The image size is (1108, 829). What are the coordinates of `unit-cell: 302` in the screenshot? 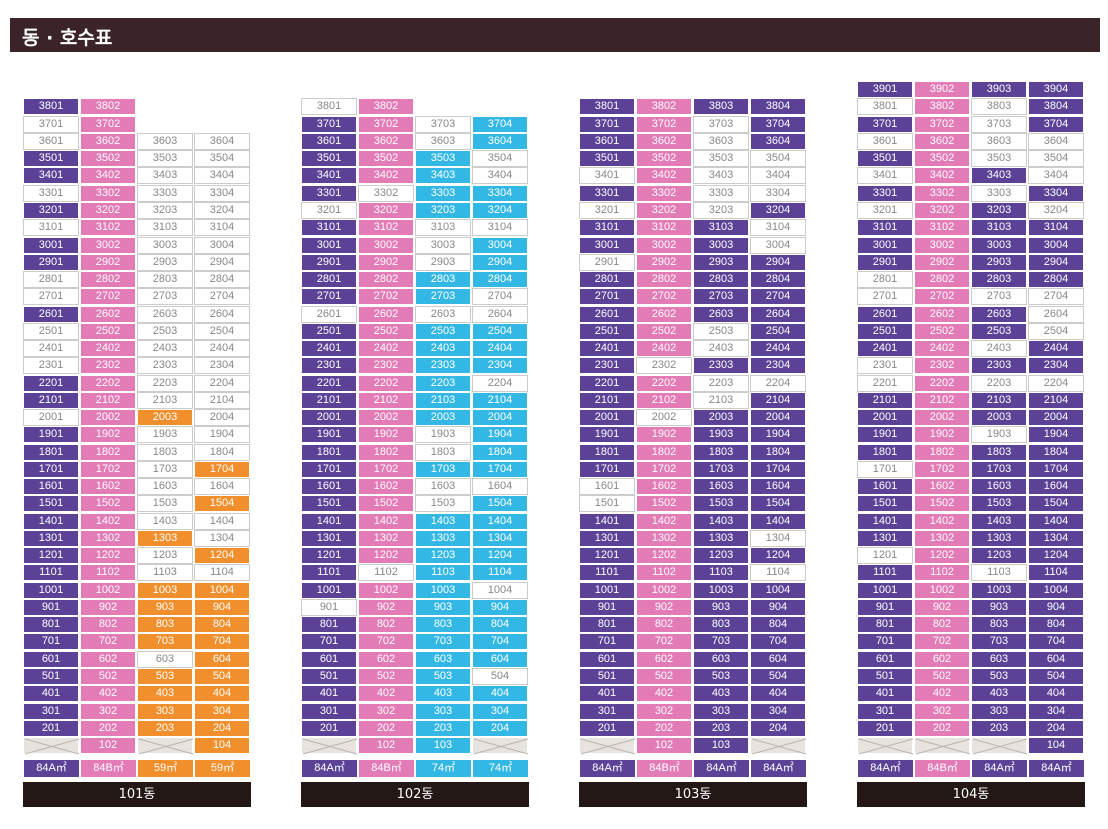 It's located at (108, 711).